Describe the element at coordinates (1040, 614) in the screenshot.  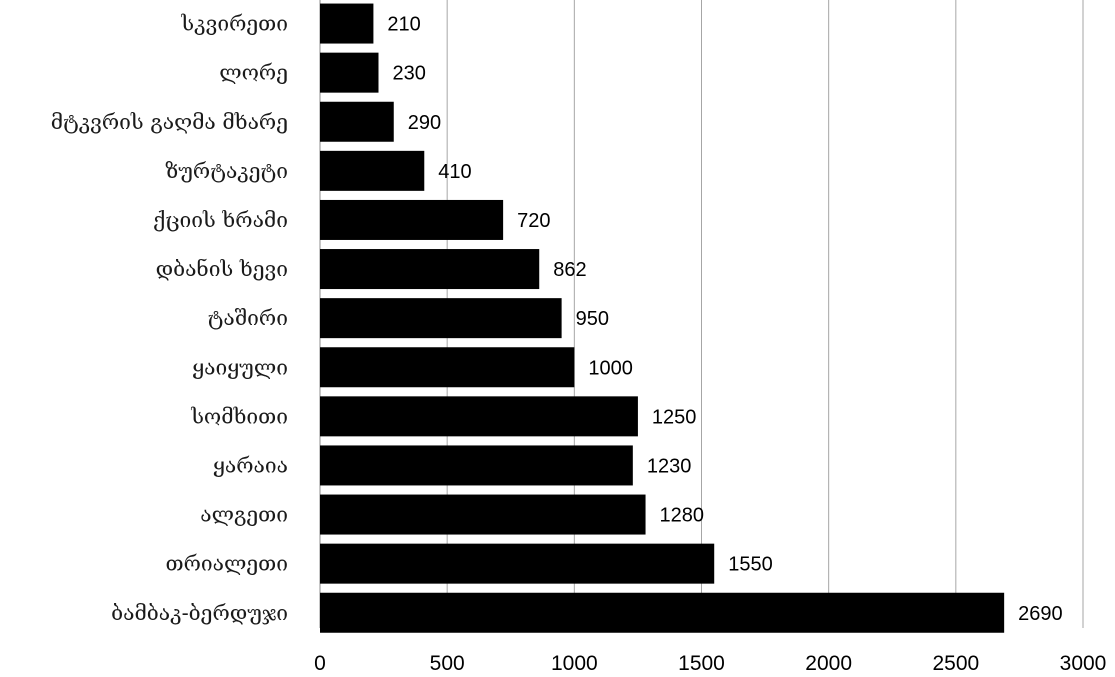
I see `value-label: 2690` at that location.